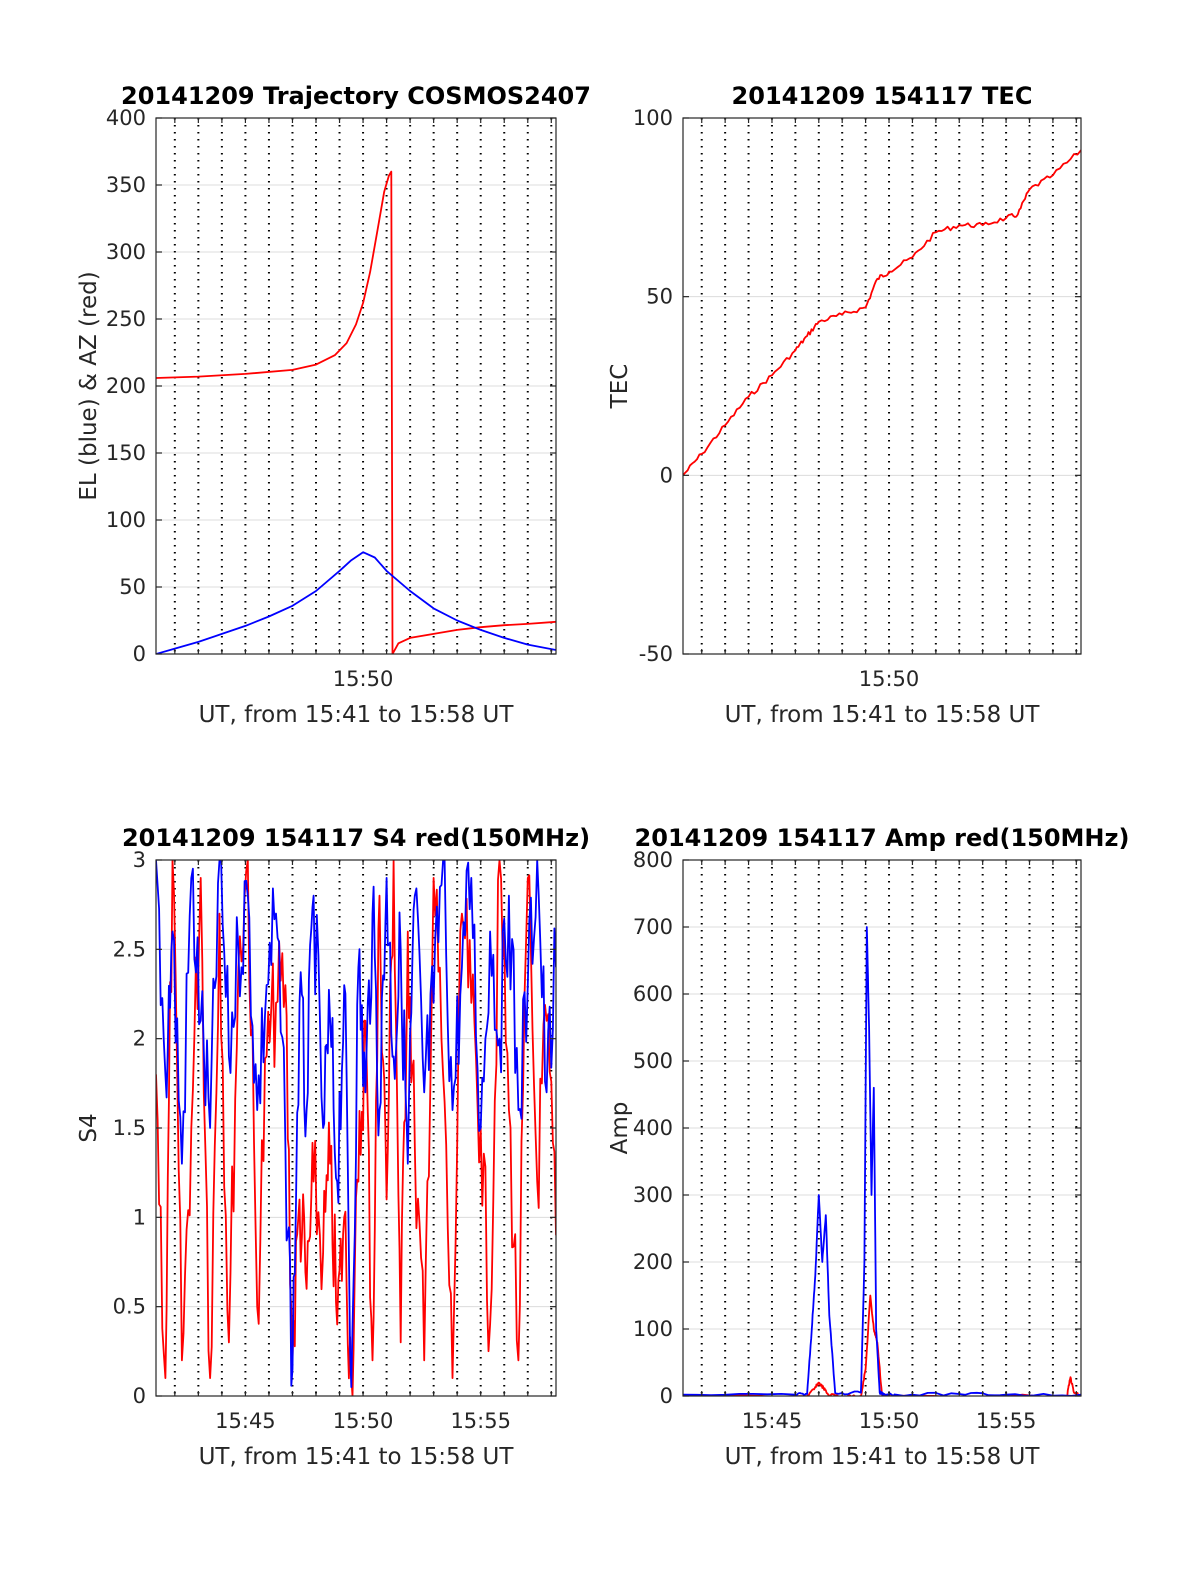 This screenshot has width=1200, height=1575. Describe the element at coordinates (129, 1128) in the screenshot. I see `y-tick-label: 1.5` at that location.